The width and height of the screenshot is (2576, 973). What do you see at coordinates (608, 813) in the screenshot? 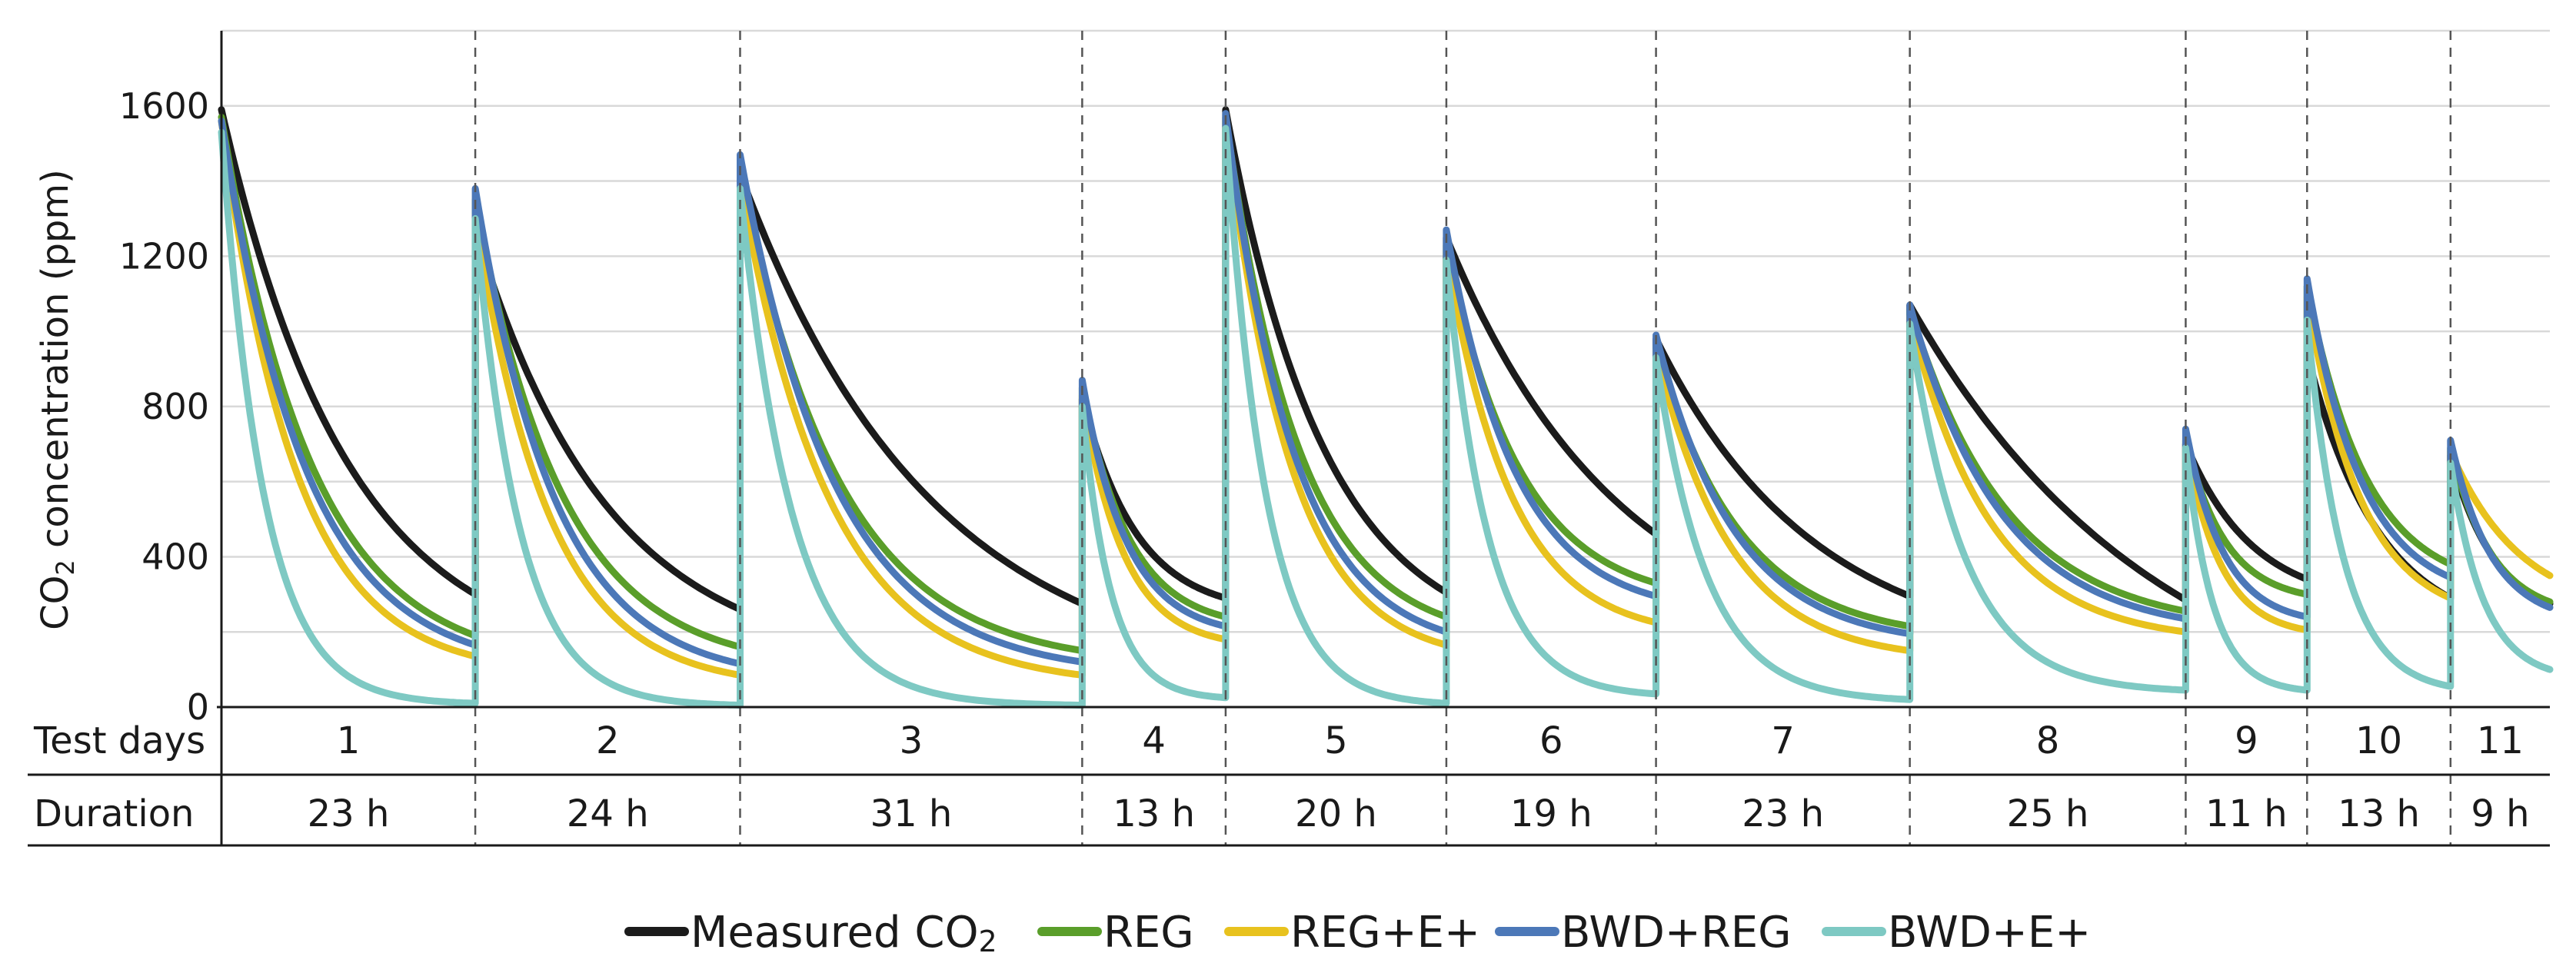
I see `duration-cell: 24 h` at bounding box center [608, 813].